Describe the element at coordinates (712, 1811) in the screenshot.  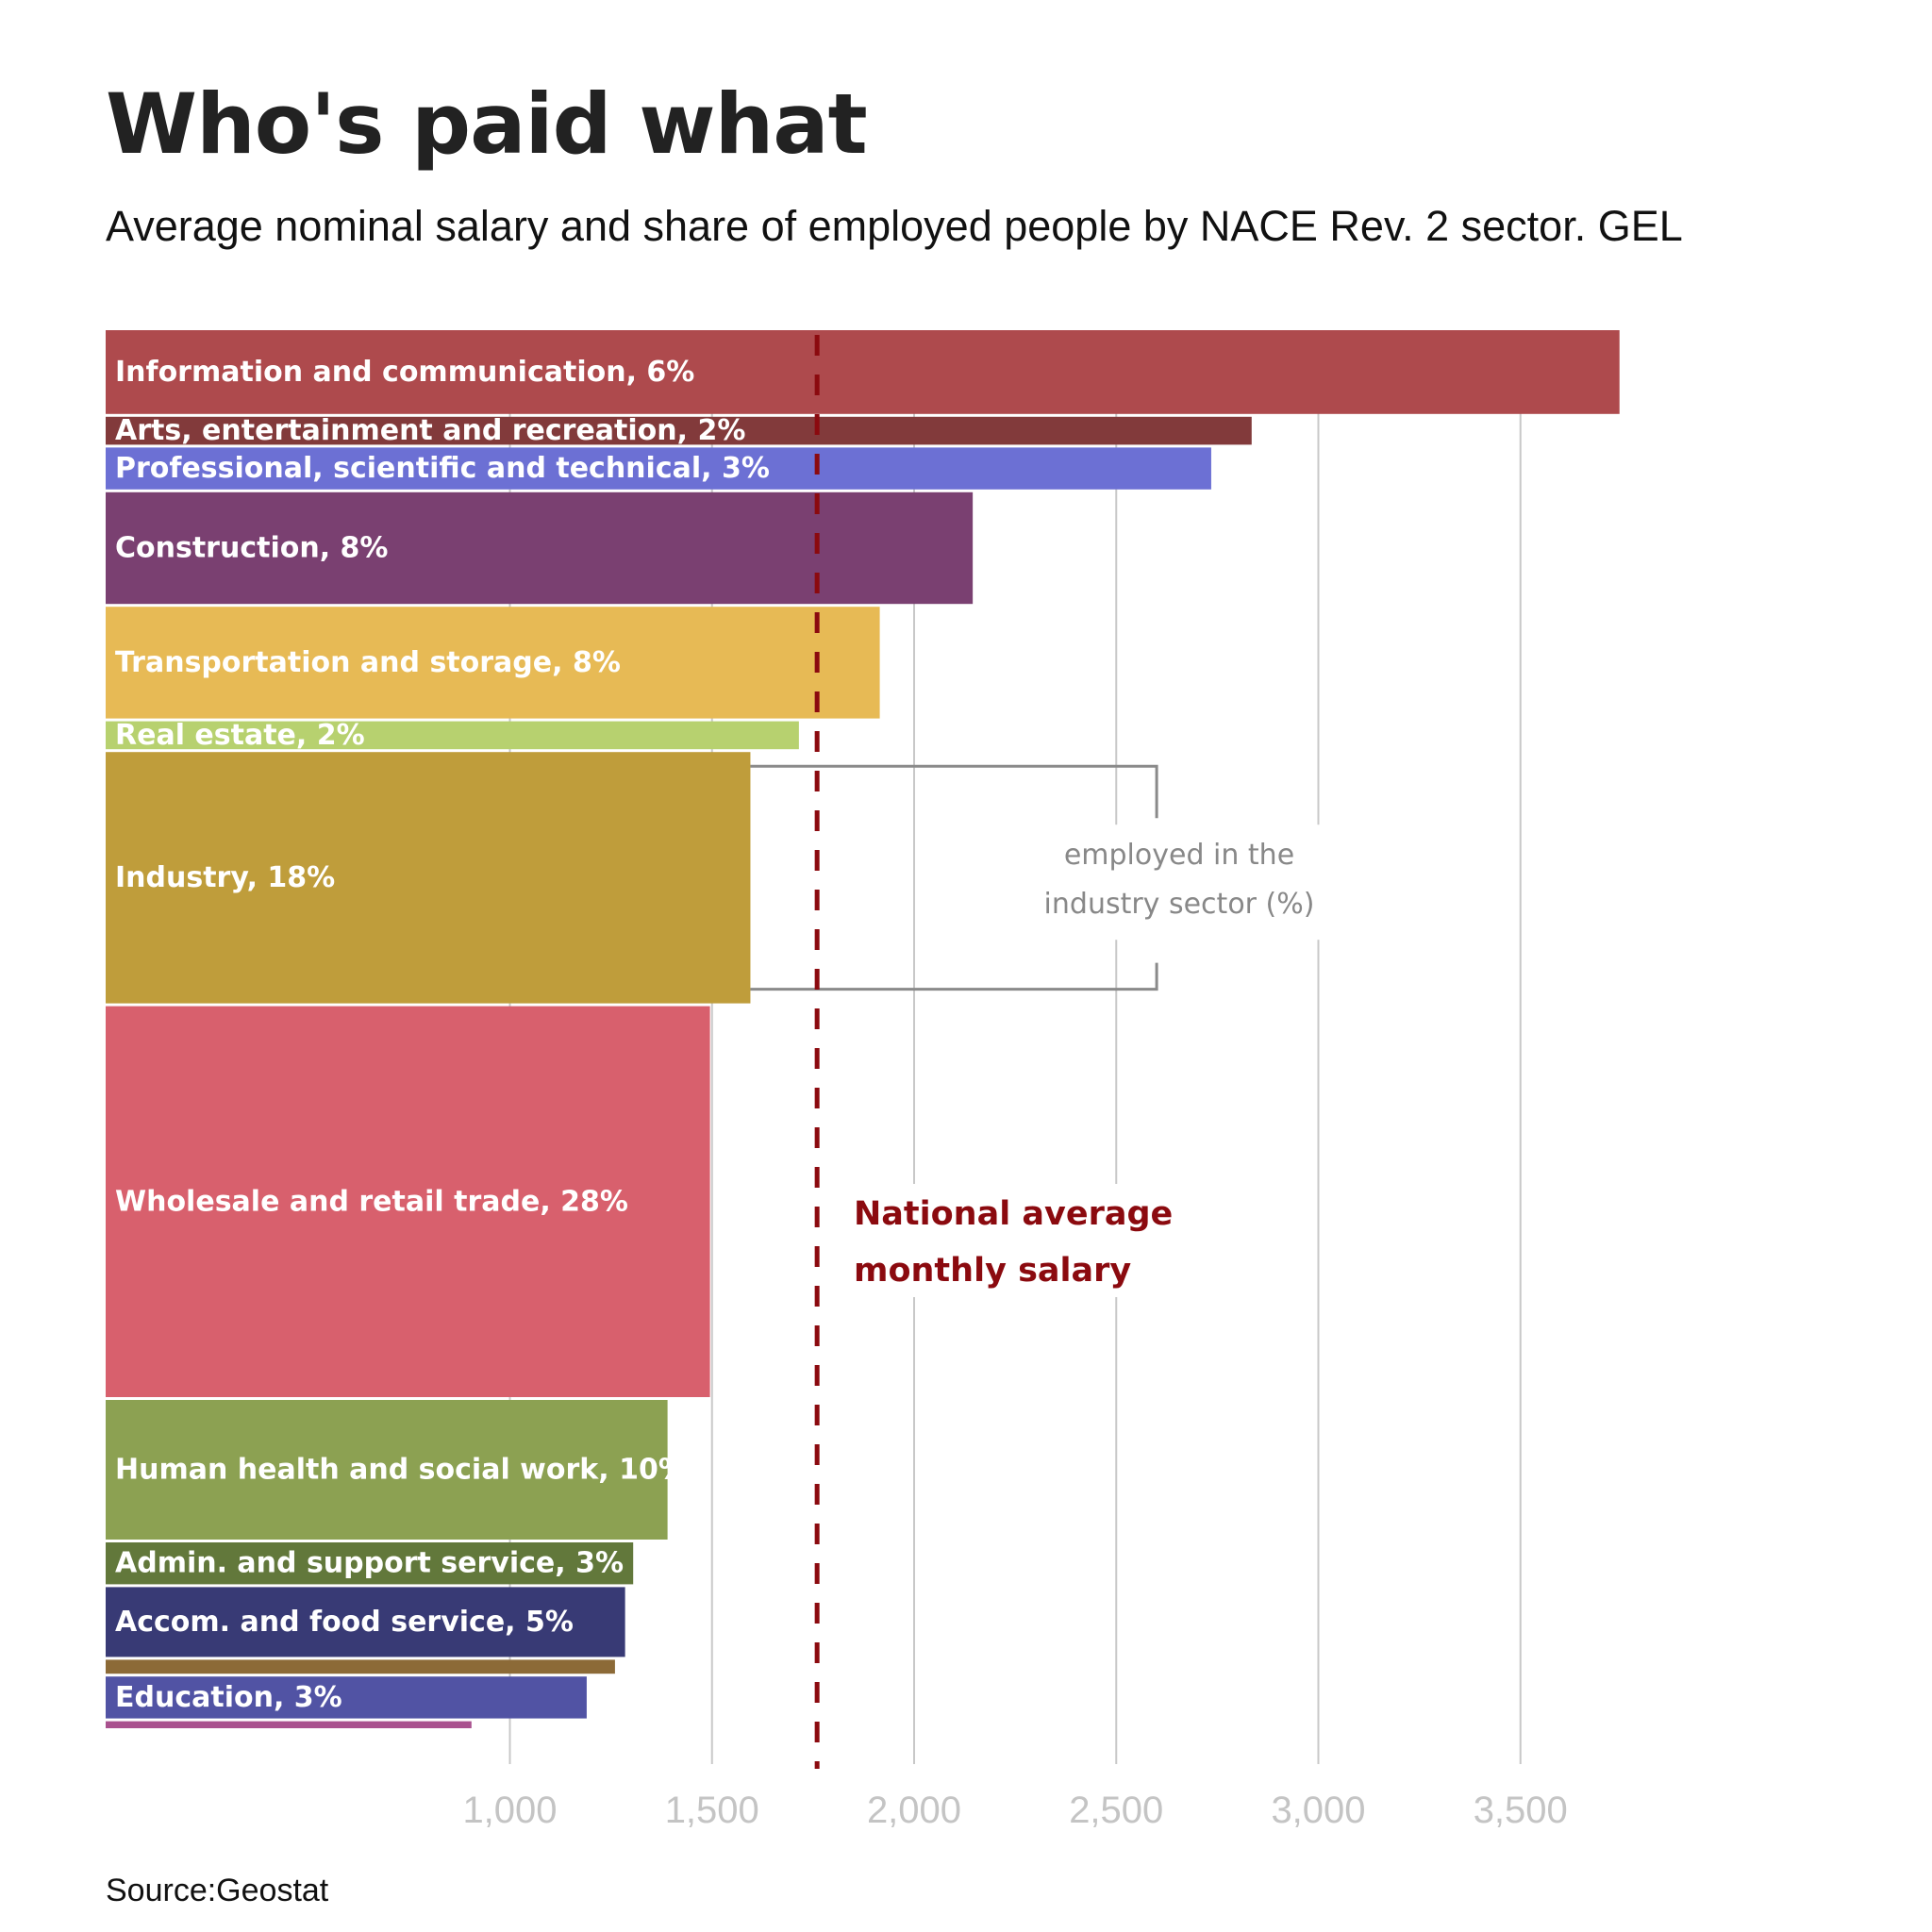
I see `tick-label-1500: 1,500` at that location.